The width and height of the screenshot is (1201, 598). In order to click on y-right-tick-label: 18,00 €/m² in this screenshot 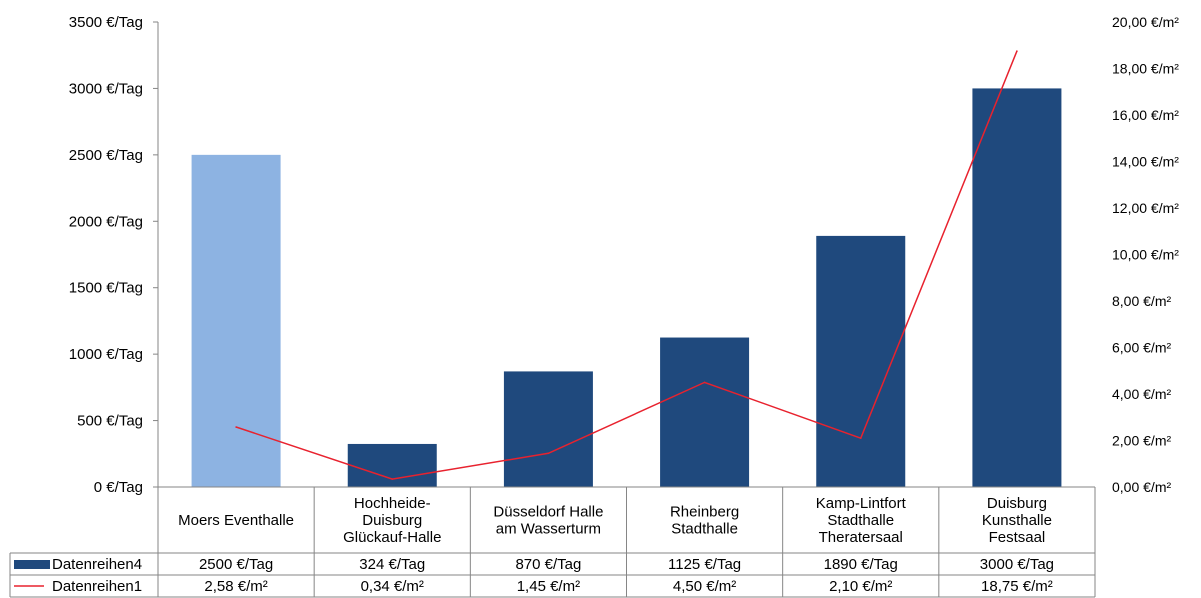, I will do `click(1145, 69)`.